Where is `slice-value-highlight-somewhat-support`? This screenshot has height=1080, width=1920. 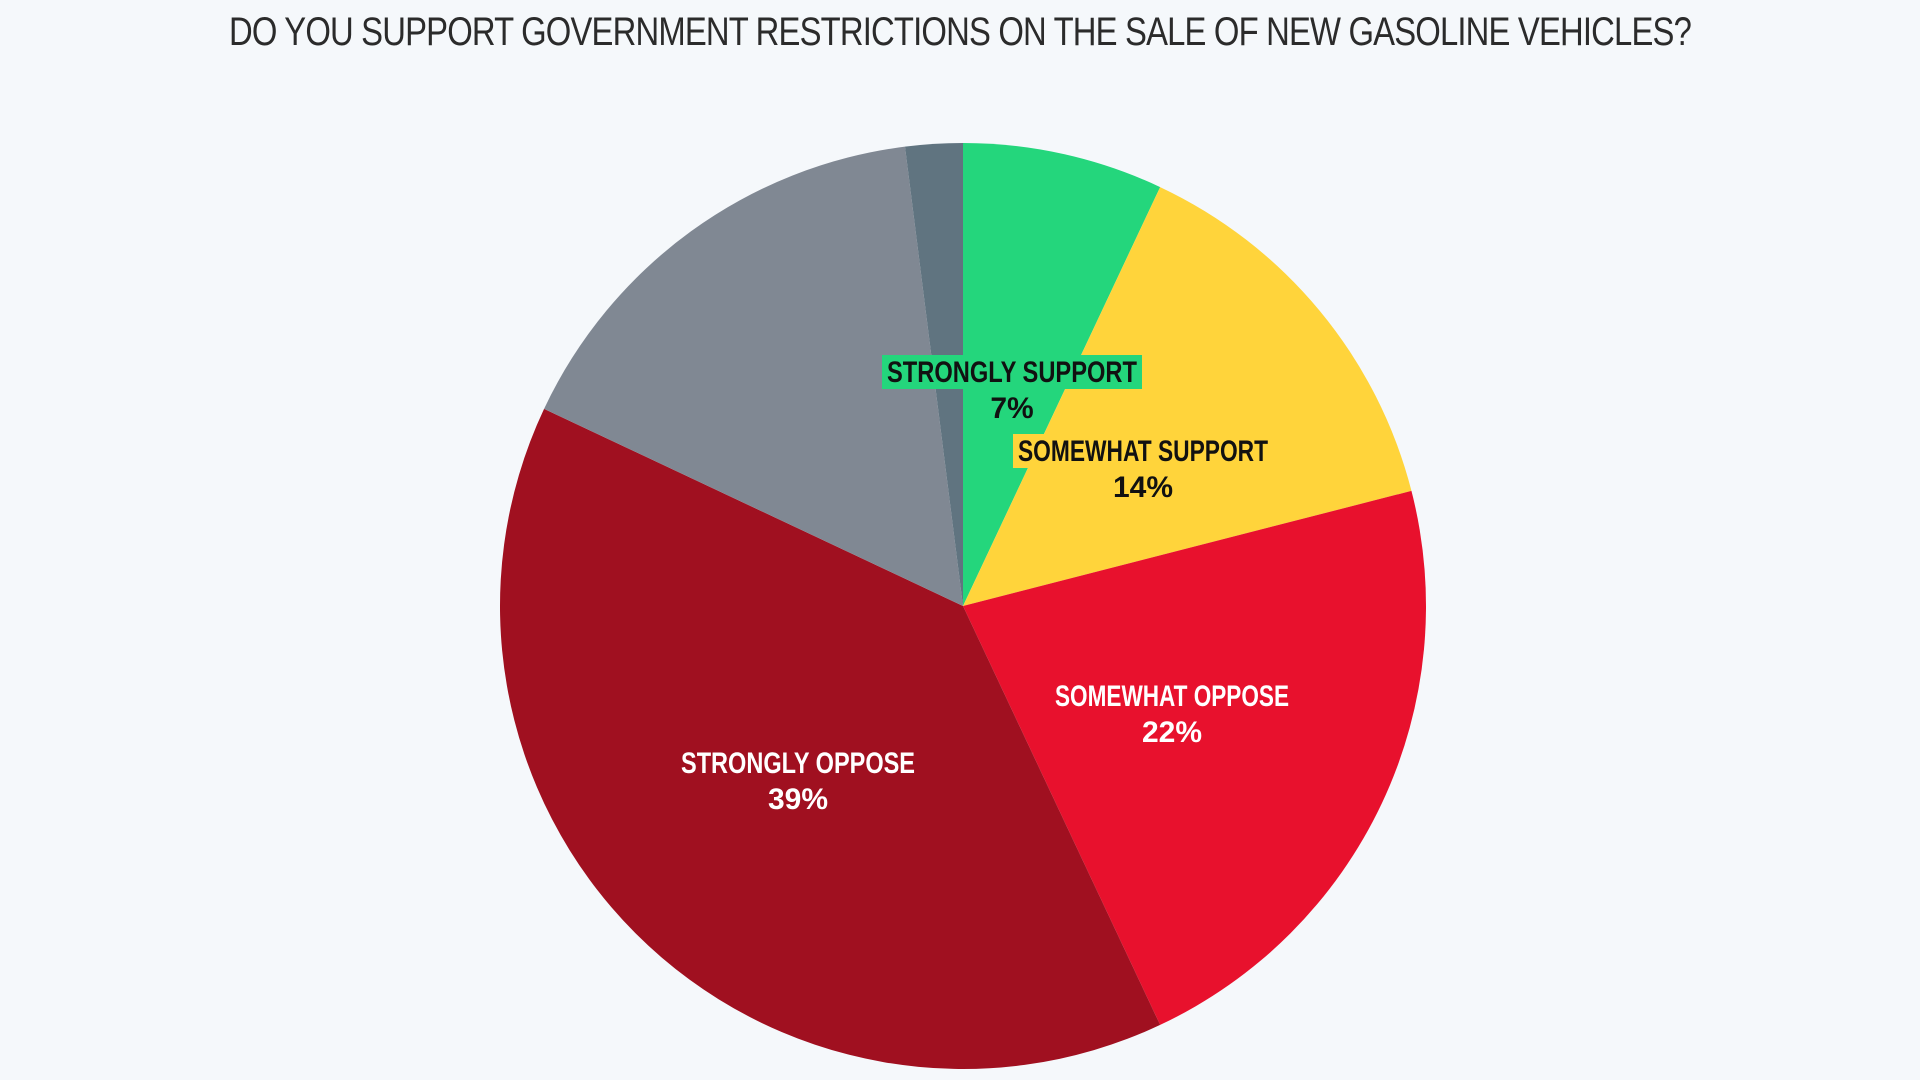
slice-value-highlight-somewhat-support is located at coordinates (1143, 487).